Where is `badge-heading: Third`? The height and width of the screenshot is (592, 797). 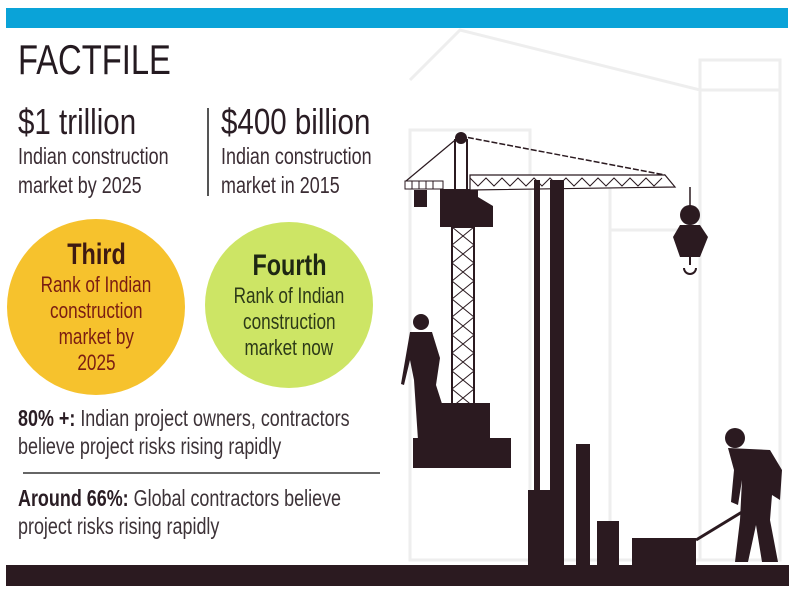 badge-heading: Third is located at coordinates (96, 254).